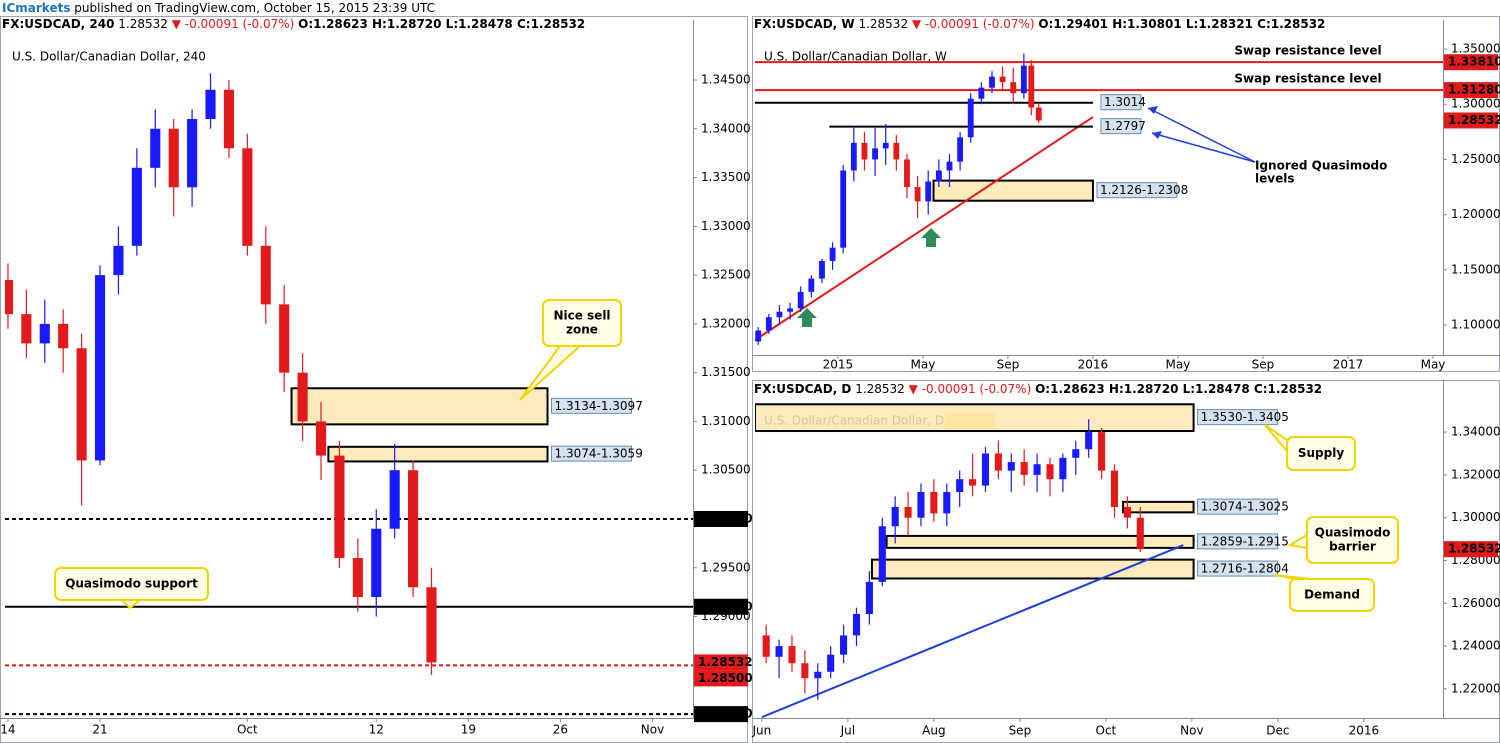 This screenshot has width=1500, height=743. I want to click on callout-text: Supply, so click(1321, 453).